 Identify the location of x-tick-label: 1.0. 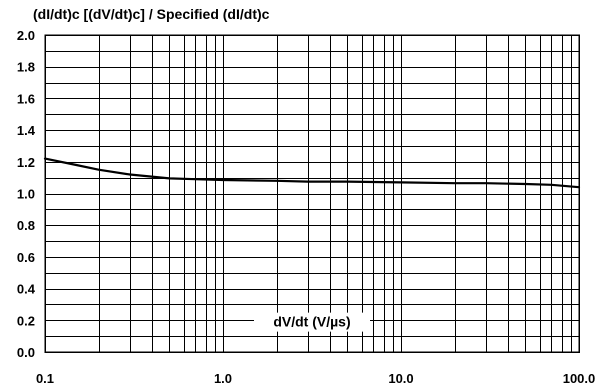
(223, 378).